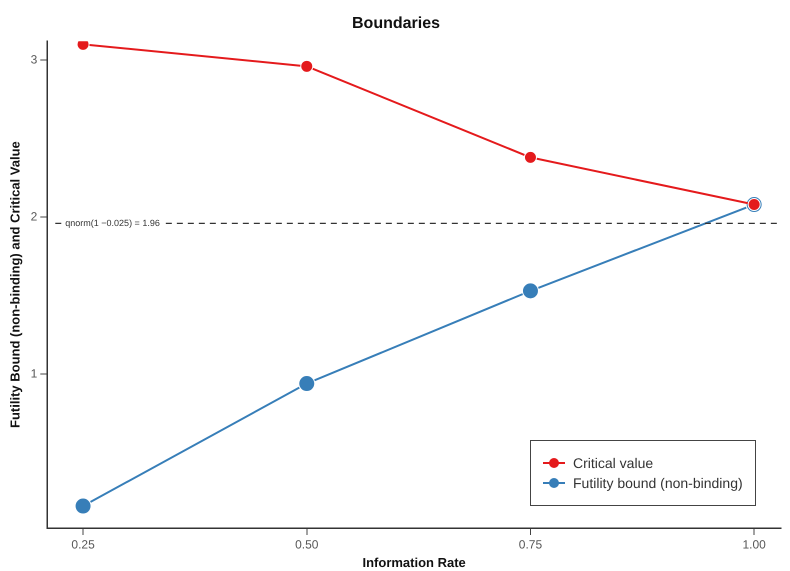 The height and width of the screenshot is (571, 790). I want to click on y-tick-label: 1, so click(34, 373).